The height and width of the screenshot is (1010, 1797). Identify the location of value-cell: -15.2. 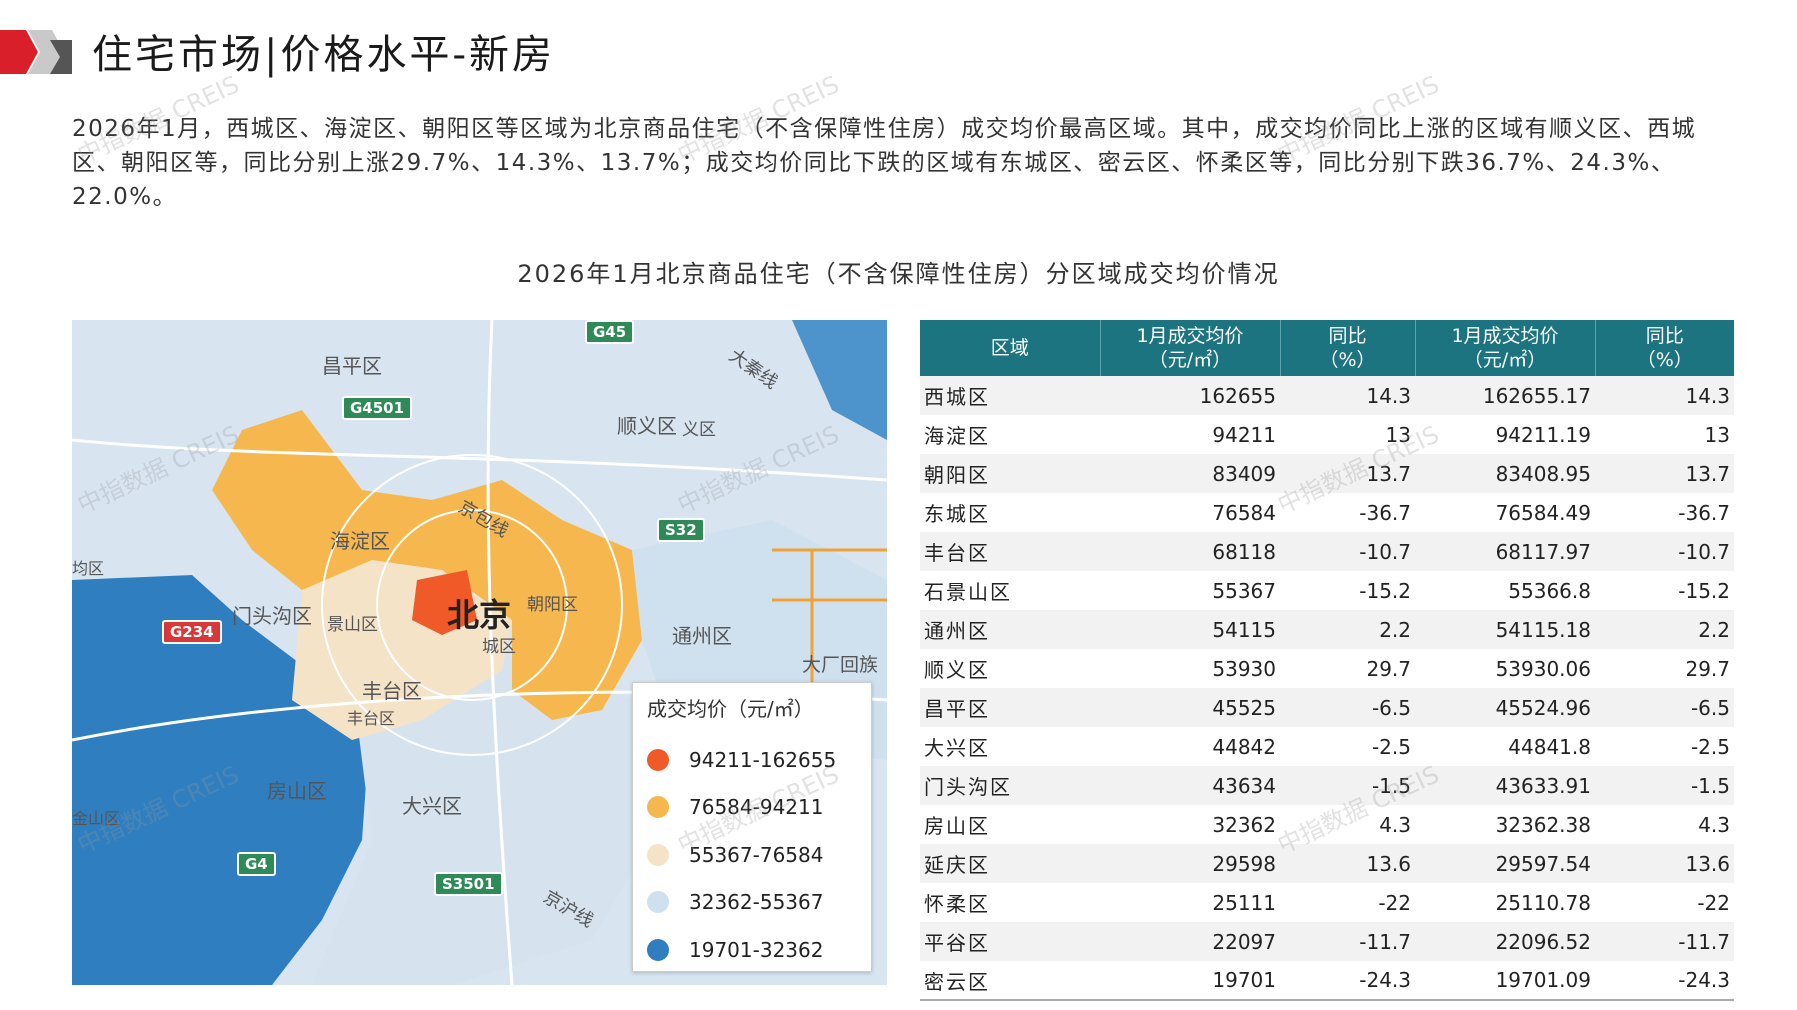
(1347, 590).